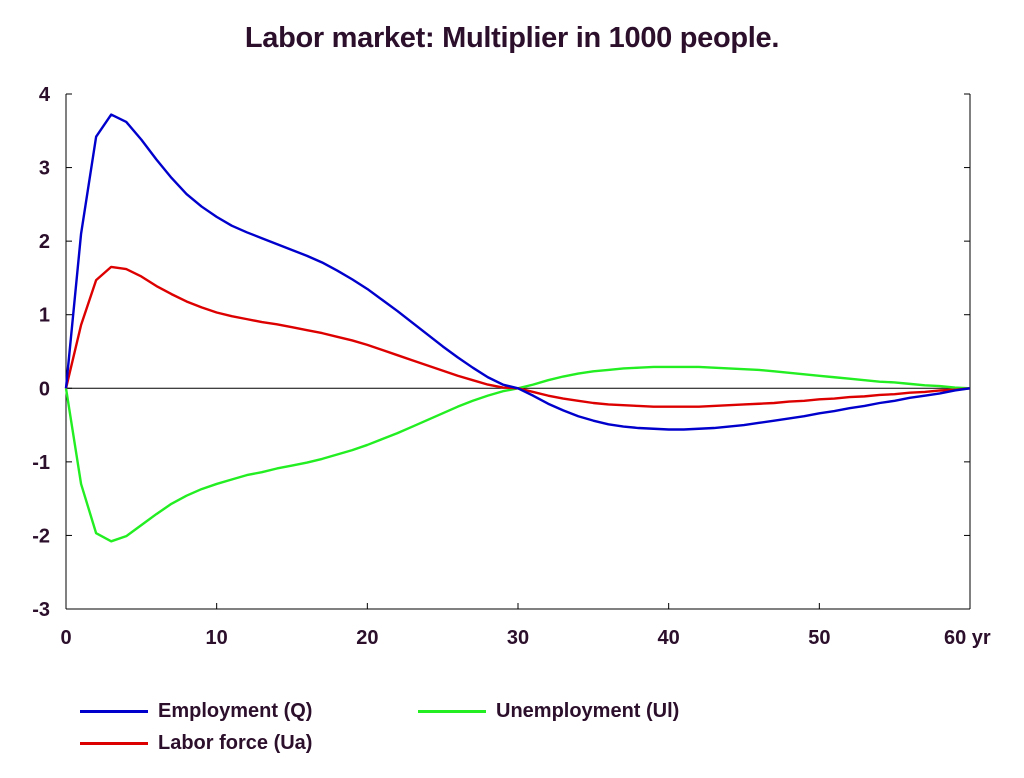 This screenshot has height=778, width=1024. What do you see at coordinates (44, 242) in the screenshot?
I see `y-tick-label: 2` at bounding box center [44, 242].